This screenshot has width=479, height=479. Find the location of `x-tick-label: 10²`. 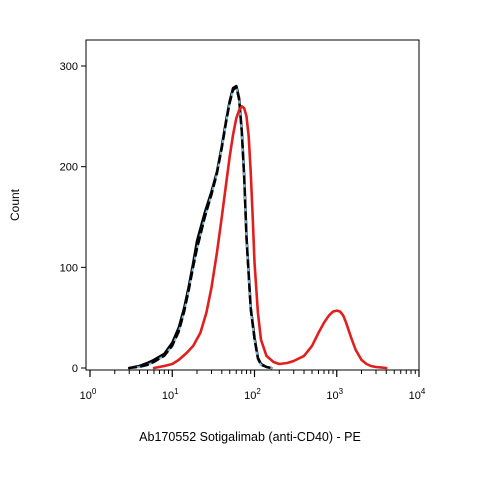

x-tick-label: 10² is located at coordinates (252, 394).